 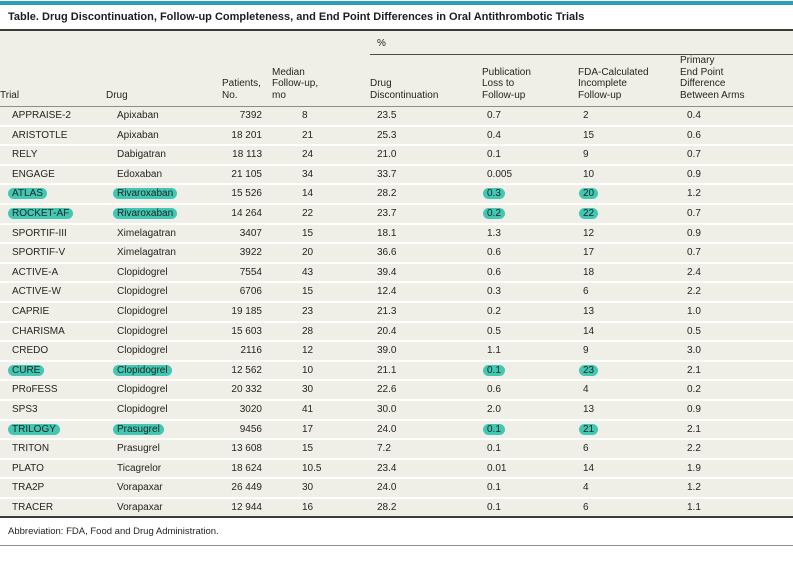 I want to click on fda-incomplete-pct: 4, so click(x=586, y=390).